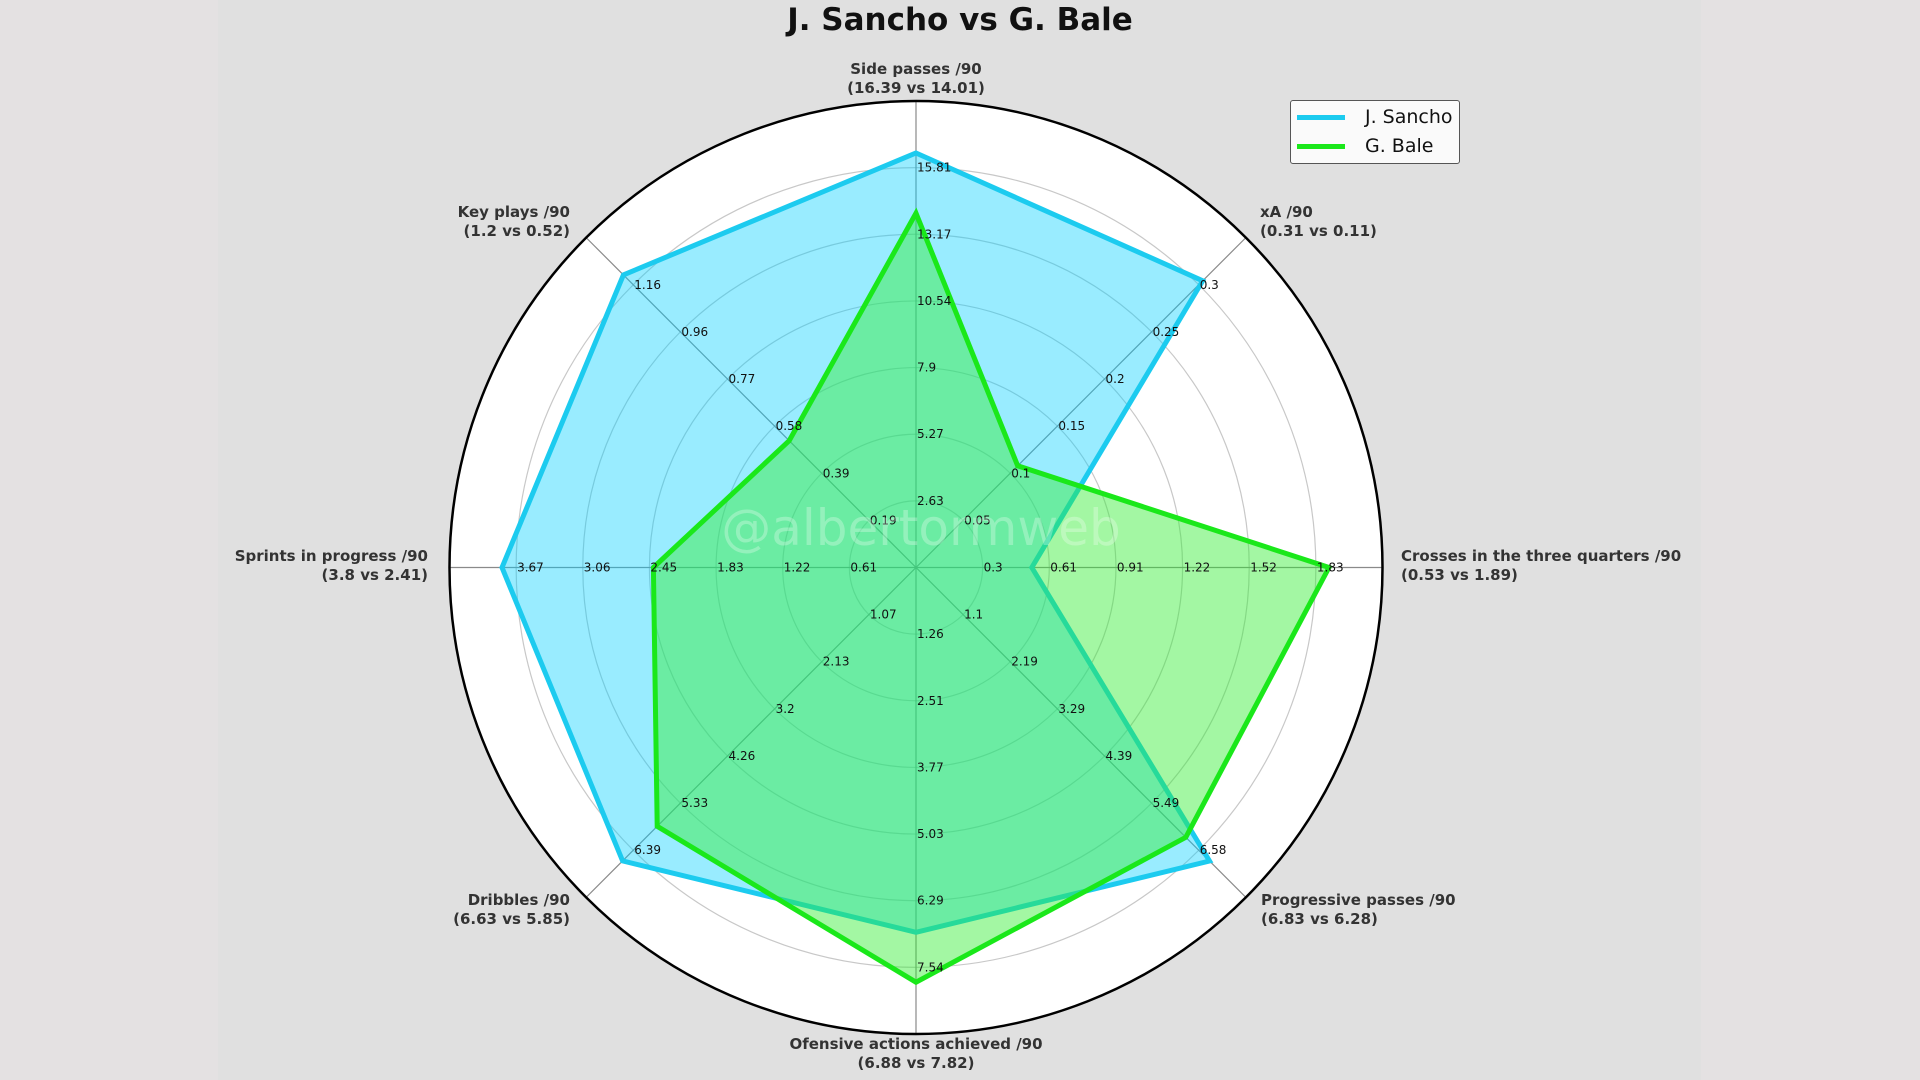 This screenshot has width=1920, height=1080. I want to click on tick-label: 6.58, so click(1213, 850).